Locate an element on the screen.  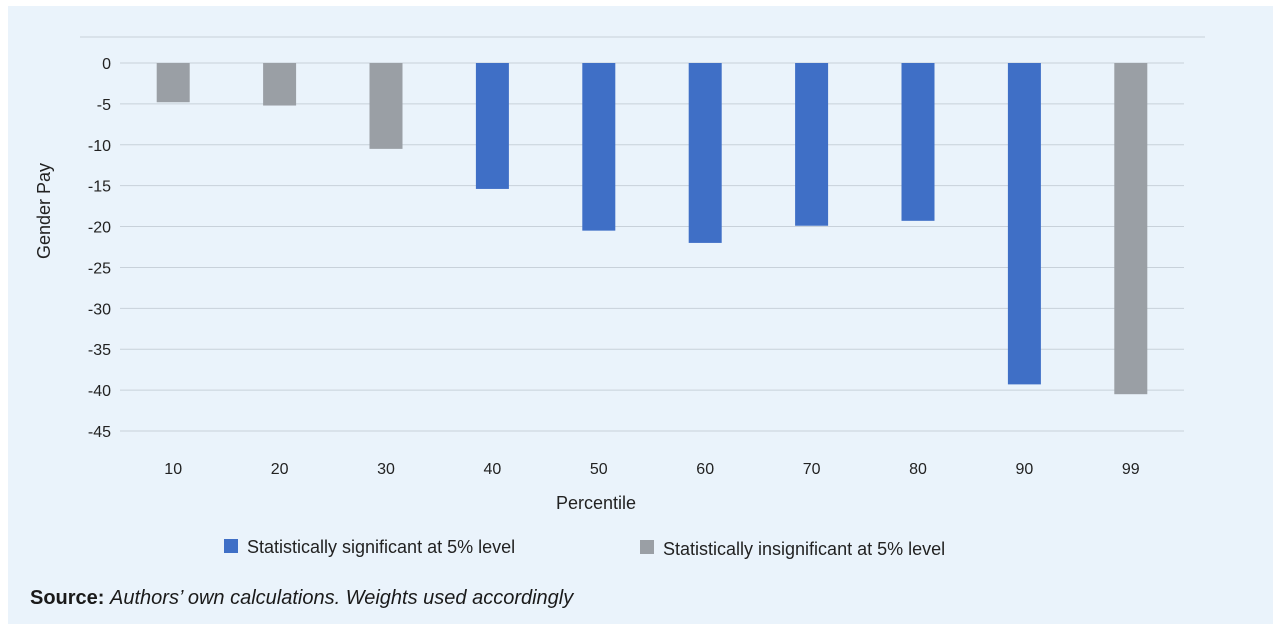
x-tick-label: 99 is located at coordinates (1131, 469).